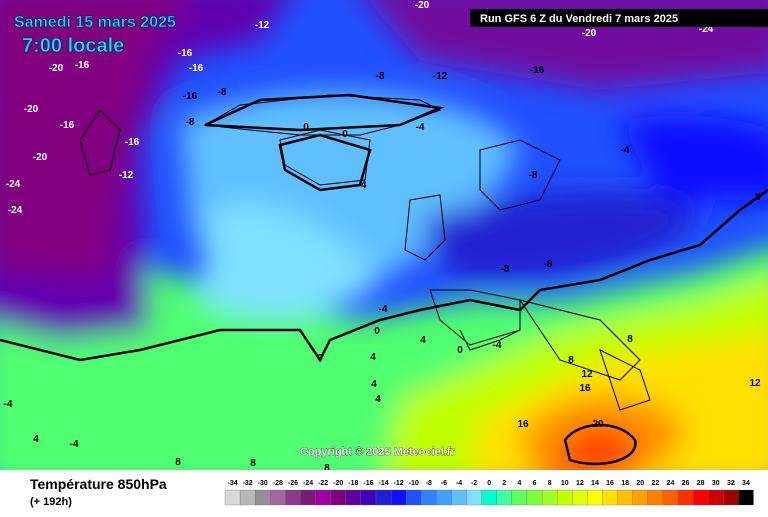  I want to click on scale-label: -4, so click(459, 483).